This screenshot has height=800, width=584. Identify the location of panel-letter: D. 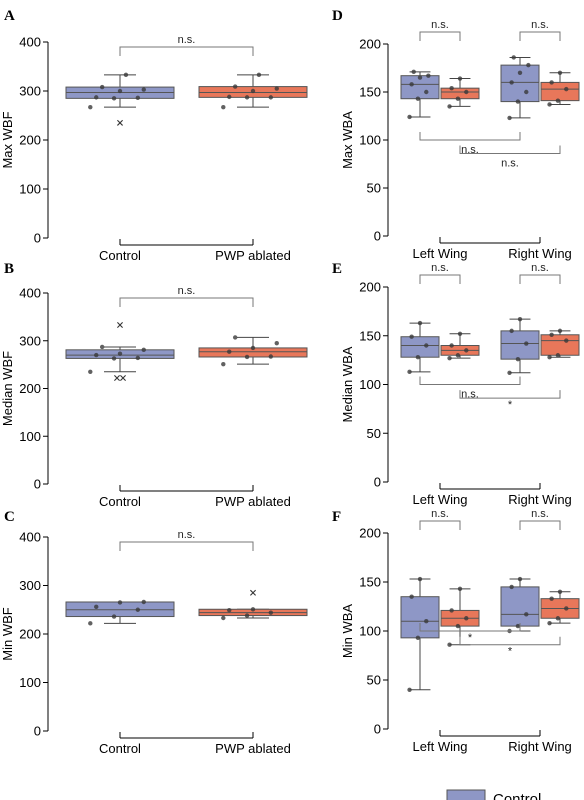
(337, 16).